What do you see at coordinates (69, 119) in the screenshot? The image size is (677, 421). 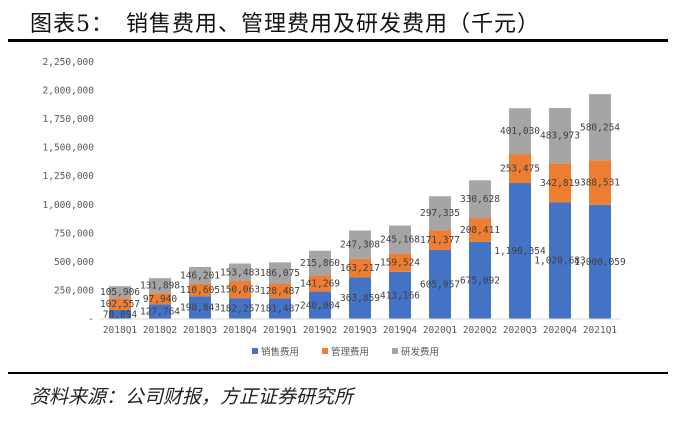 I see `y-tick-label: 1,750,000` at bounding box center [69, 119].